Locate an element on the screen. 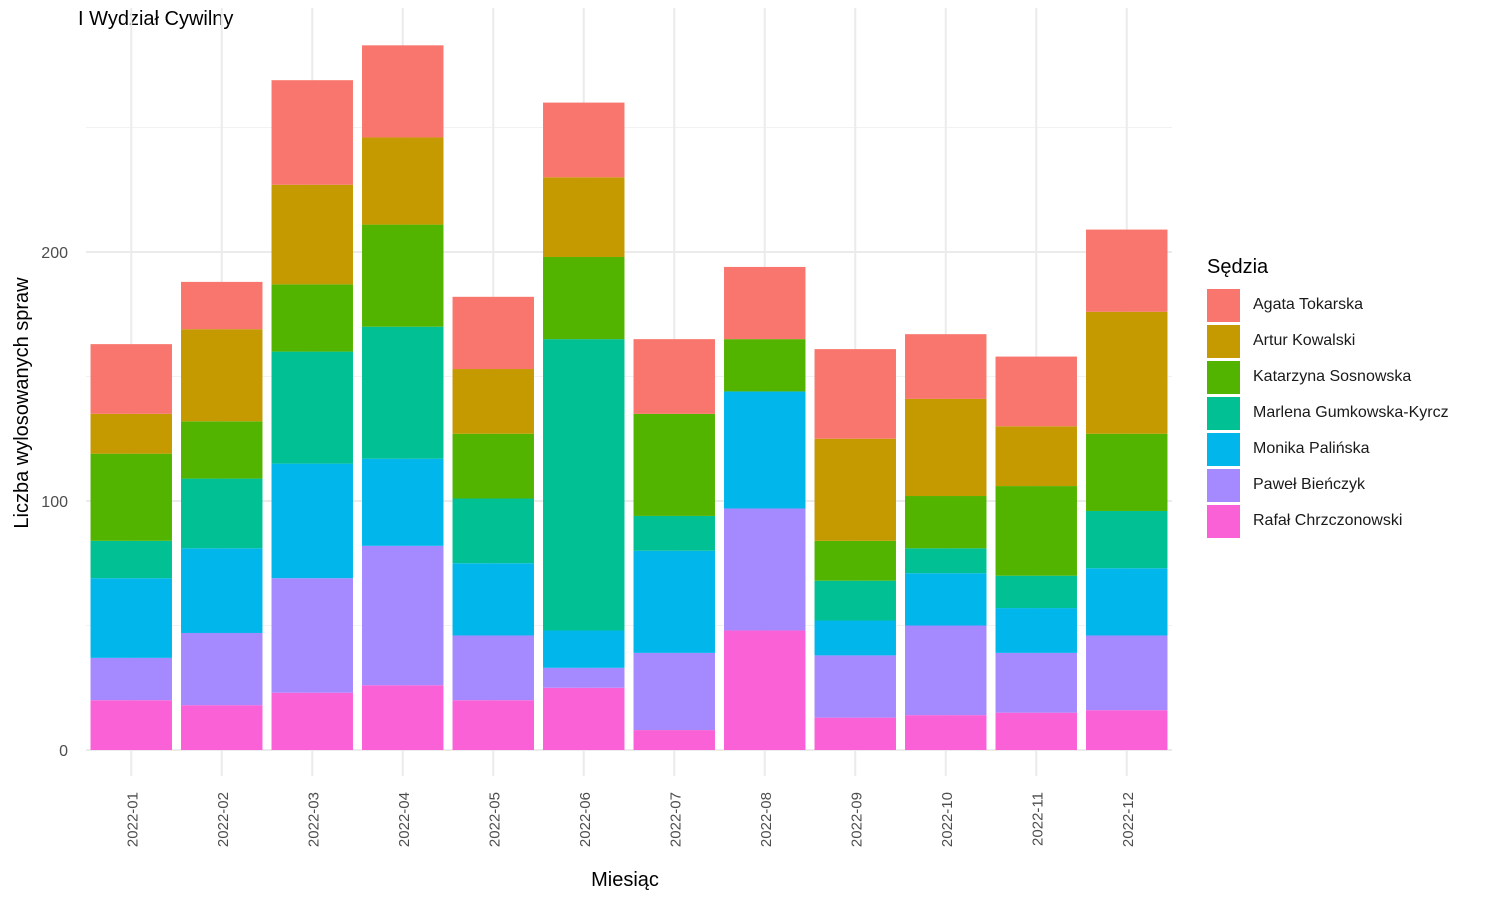 Image resolution: width=1500 pixels, height=900 pixels. x-tick-label: 2022-07 is located at coordinates (675, 819).